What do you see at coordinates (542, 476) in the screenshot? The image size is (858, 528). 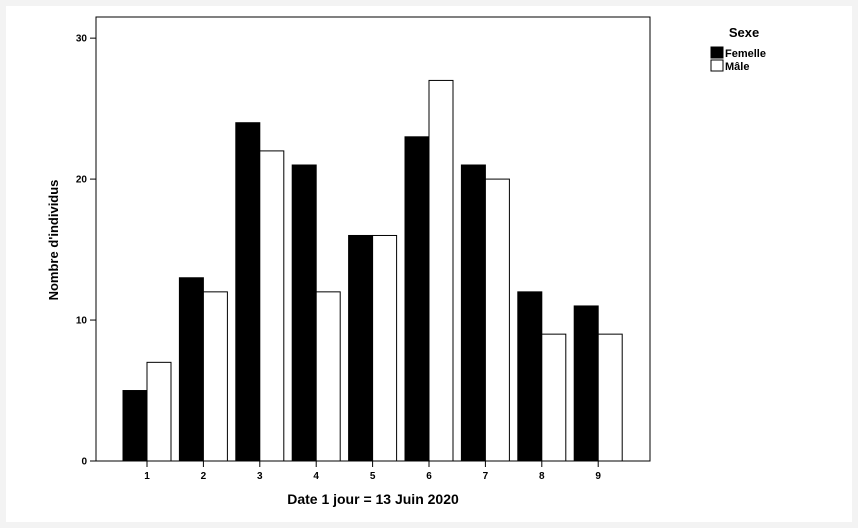 I see `x-tick-label: 8` at bounding box center [542, 476].